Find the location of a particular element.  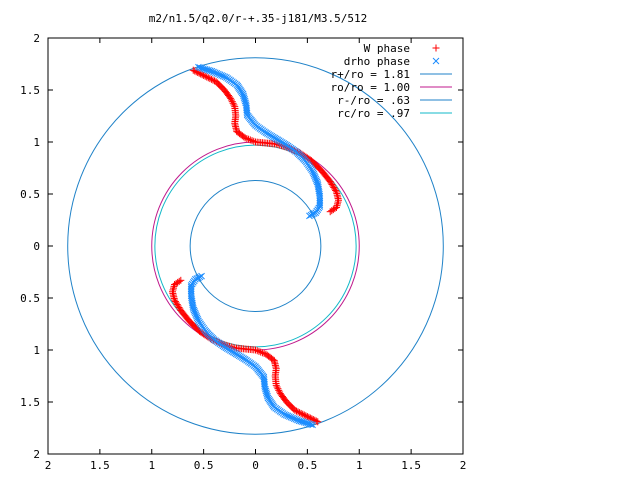

legend-label: r+/ro = 1.81 is located at coordinates (370, 74).